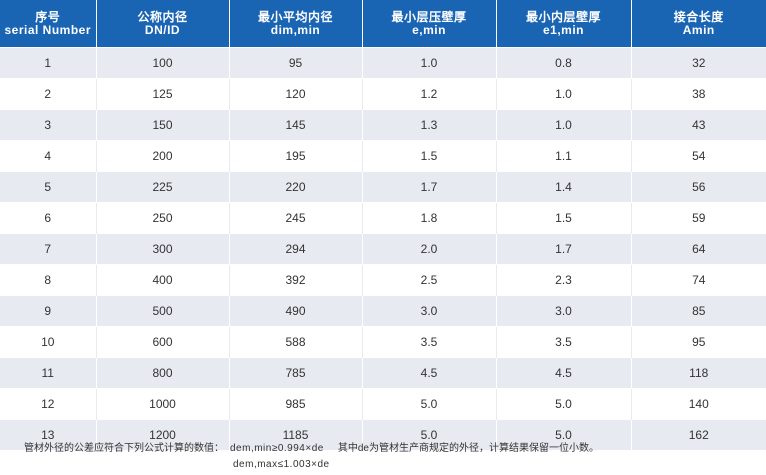  Describe the element at coordinates (698, 156) in the screenshot. I see `table-cell: 54` at that location.